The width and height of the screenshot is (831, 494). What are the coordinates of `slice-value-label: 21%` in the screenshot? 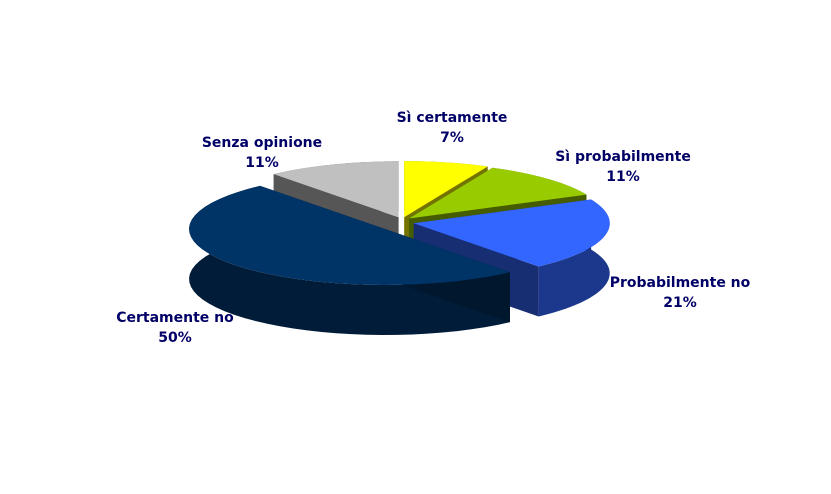 It's located at (680, 303).